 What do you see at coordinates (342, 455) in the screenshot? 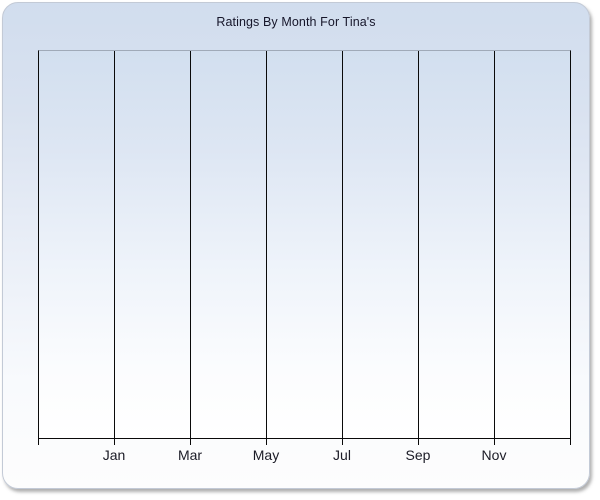
I see `x-axis-label: Jul` at bounding box center [342, 455].